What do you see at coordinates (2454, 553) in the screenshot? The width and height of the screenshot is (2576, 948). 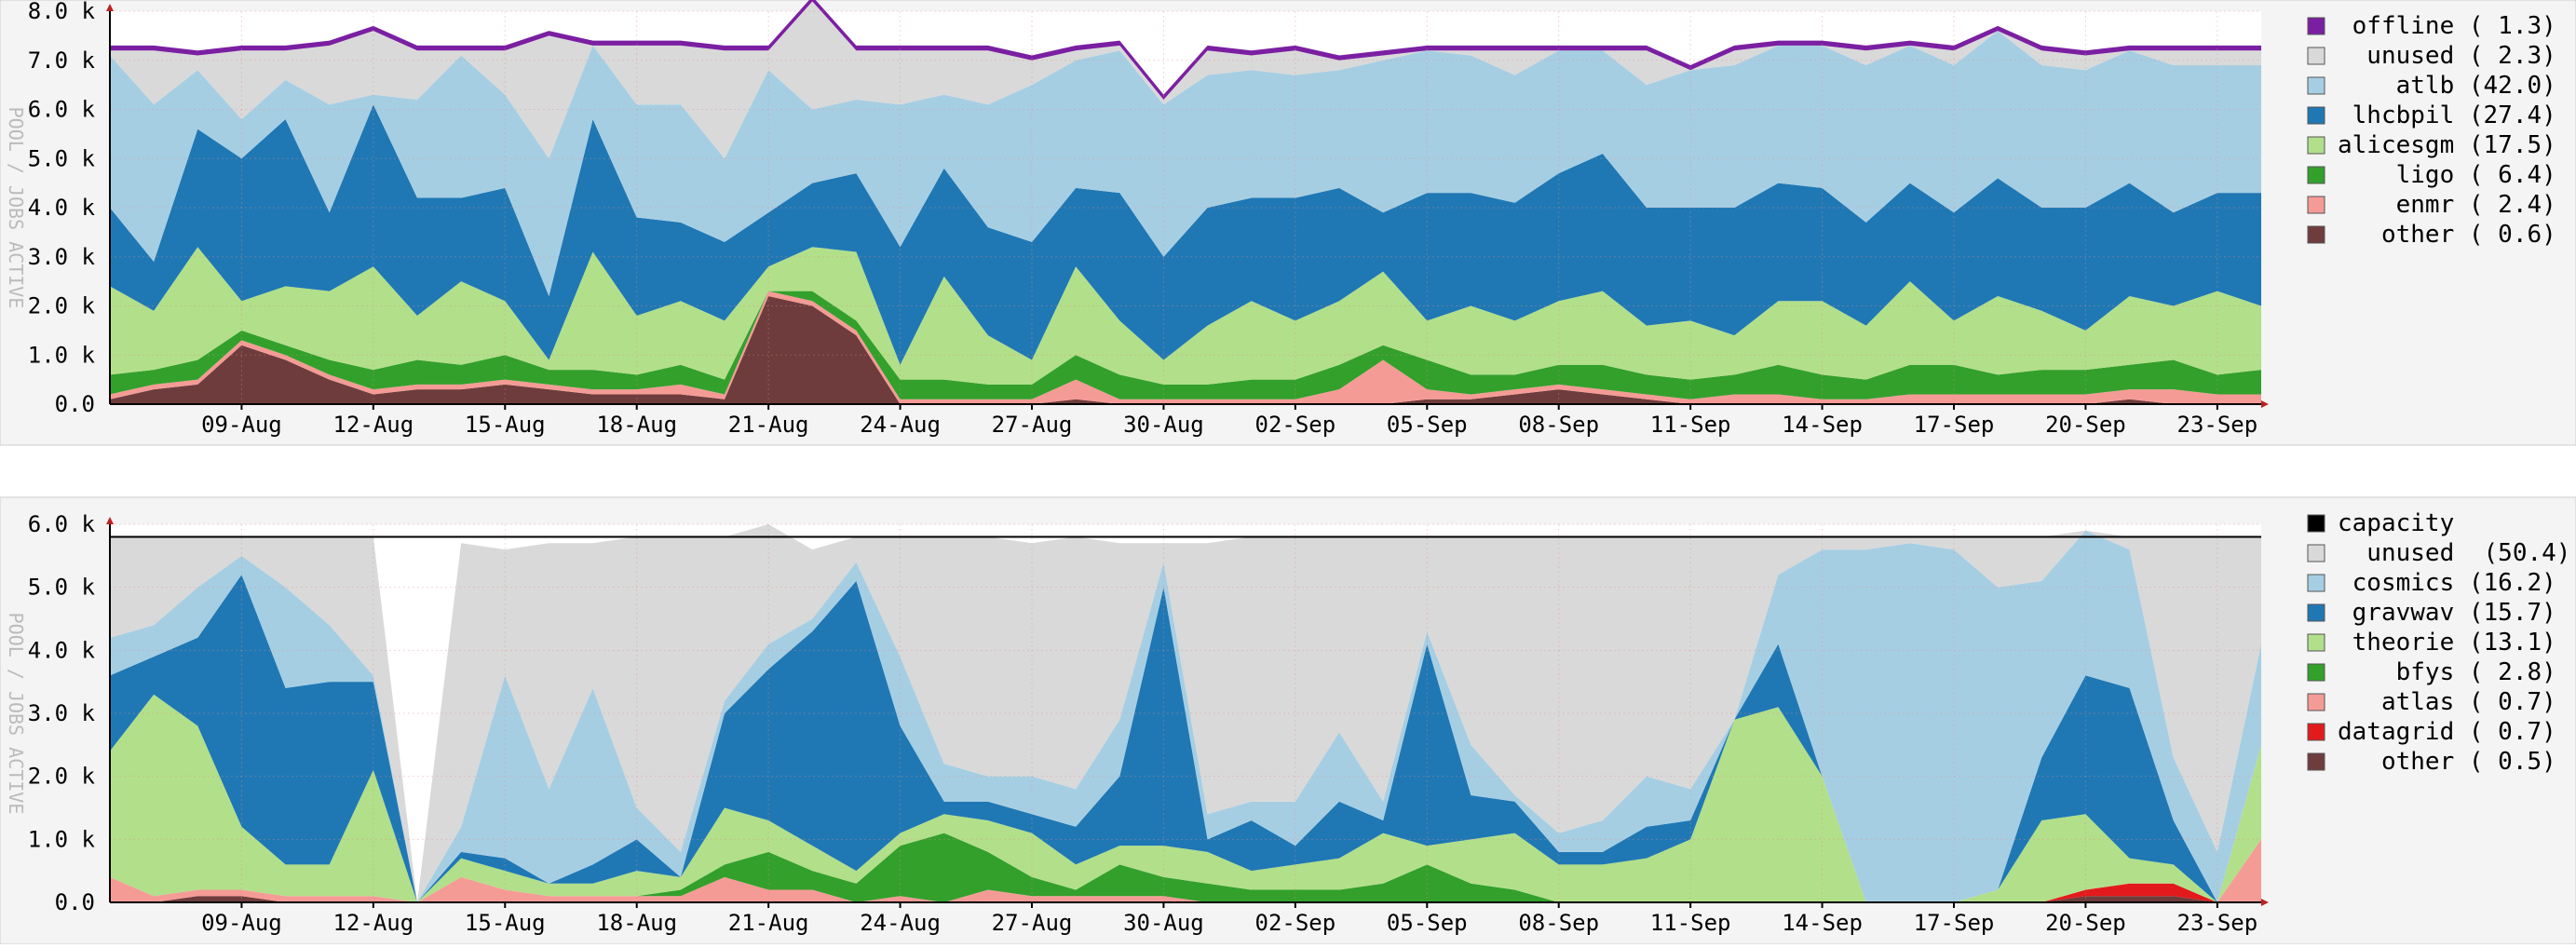 I see `legend-label-unused: unused (50.4)` at bounding box center [2454, 553].